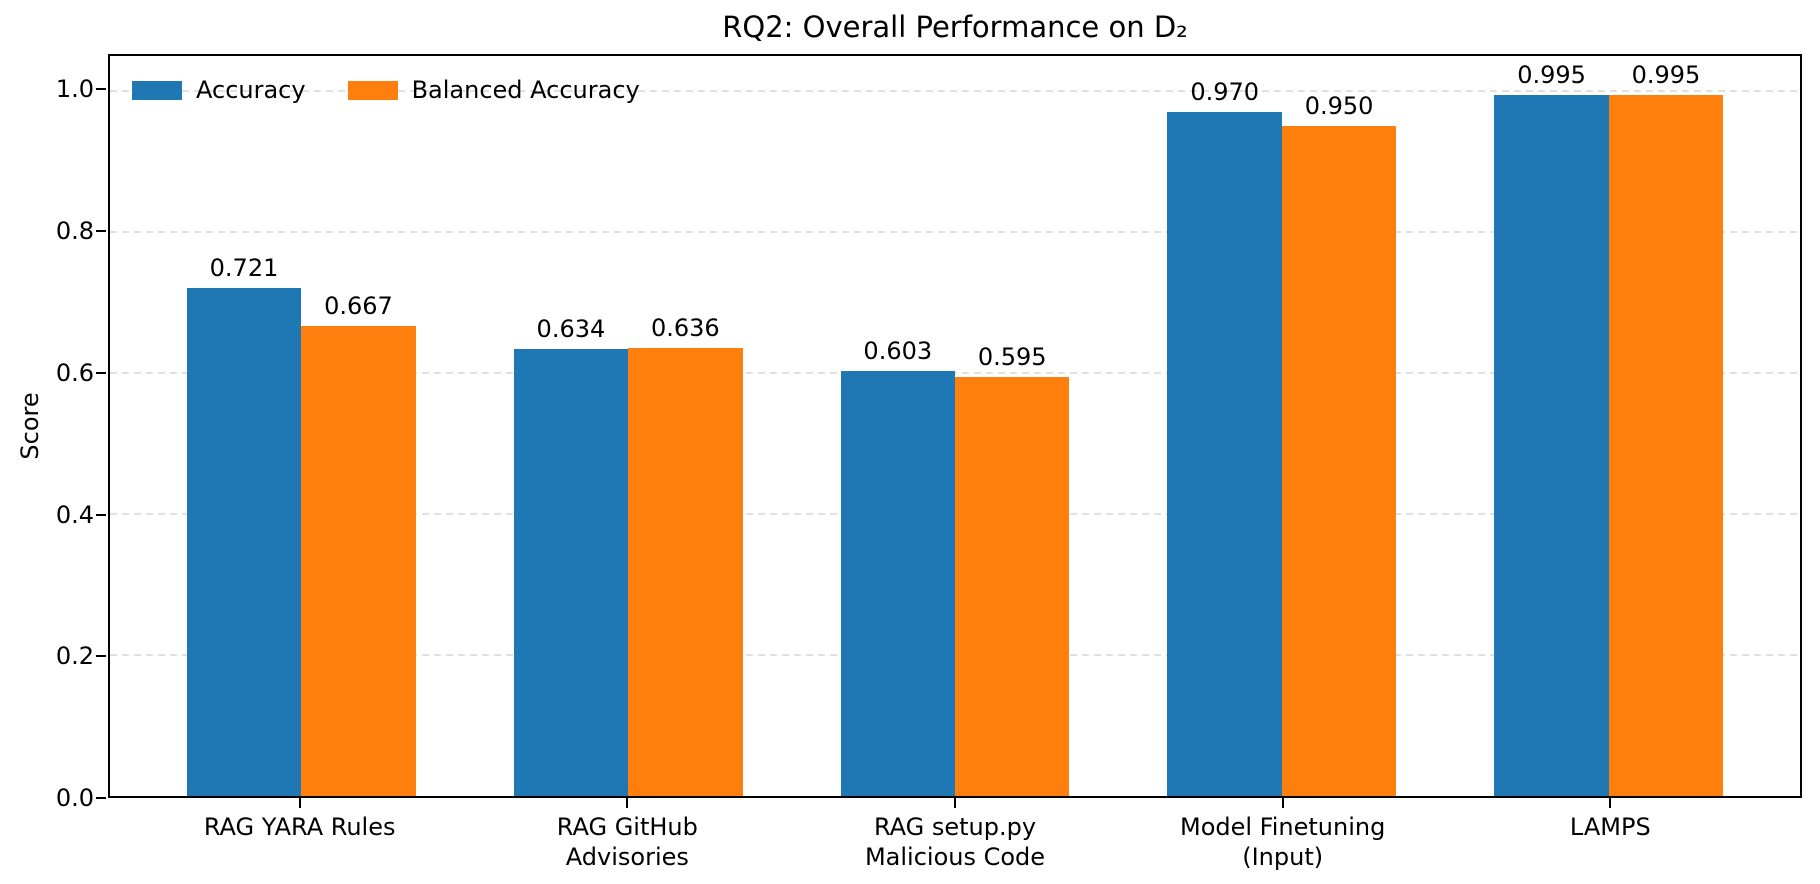 The height and width of the screenshot is (884, 1820). I want to click on y-tick-label: 0.6, so click(74, 372).